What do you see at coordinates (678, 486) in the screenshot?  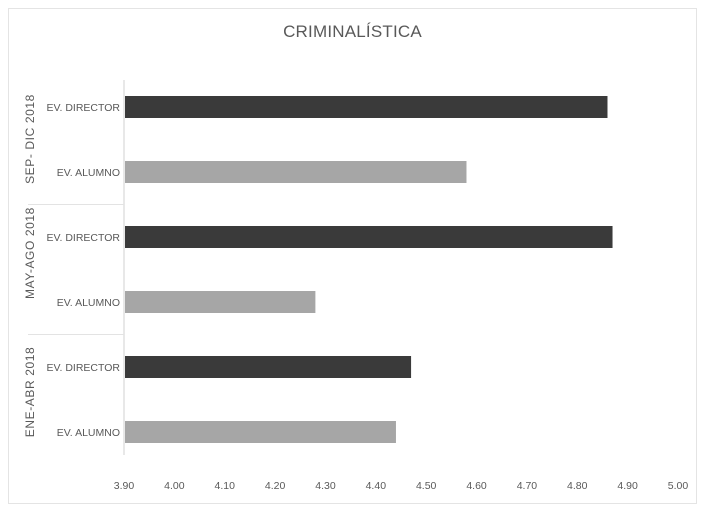 I see `x-tick-label: 5.00` at bounding box center [678, 486].